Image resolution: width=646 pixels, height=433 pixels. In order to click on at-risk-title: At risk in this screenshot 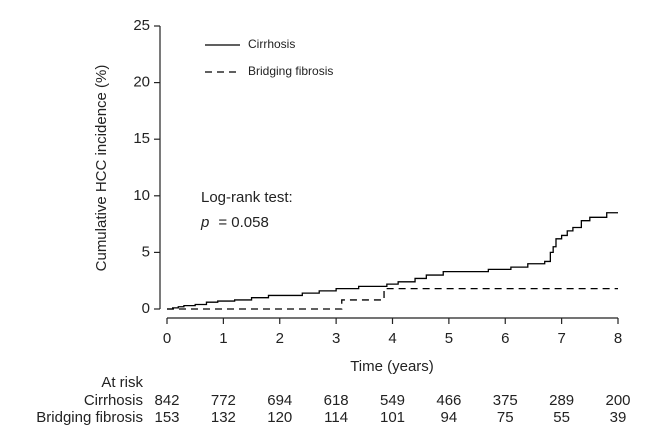, I will do `click(122, 382)`.